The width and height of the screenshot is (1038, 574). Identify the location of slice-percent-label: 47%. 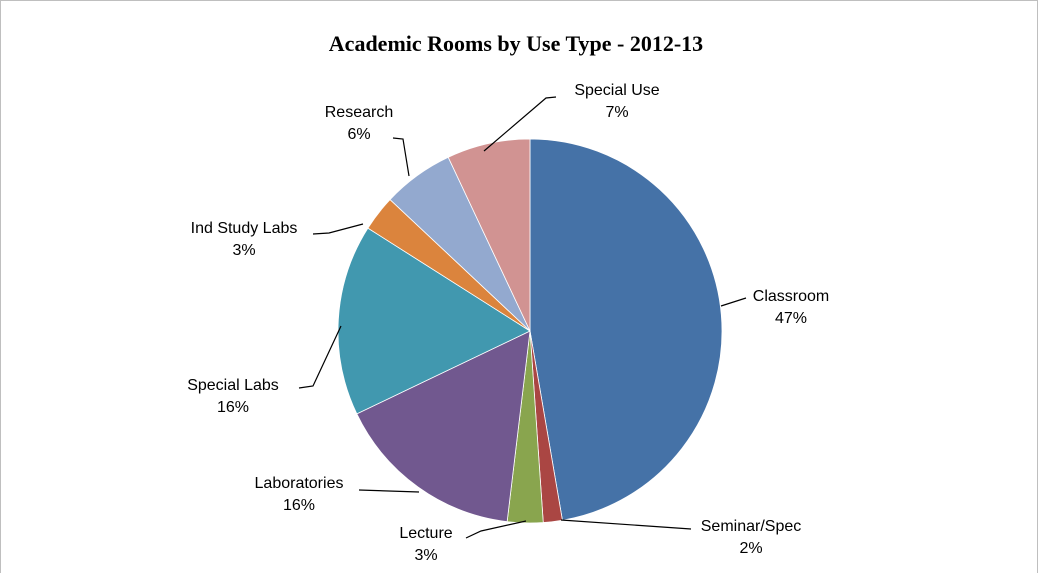
(791, 318).